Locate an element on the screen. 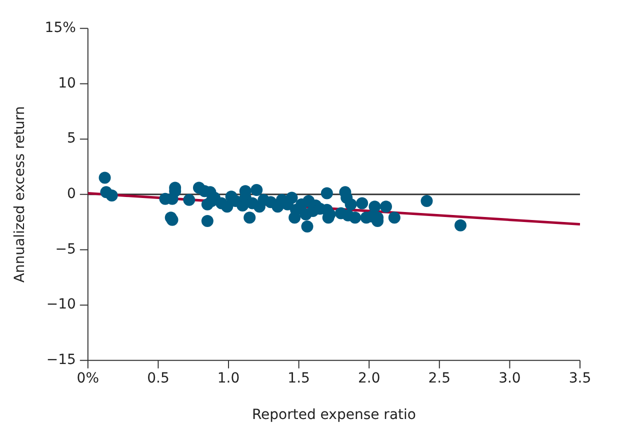  x-tick-label: 2.5 is located at coordinates (439, 378).